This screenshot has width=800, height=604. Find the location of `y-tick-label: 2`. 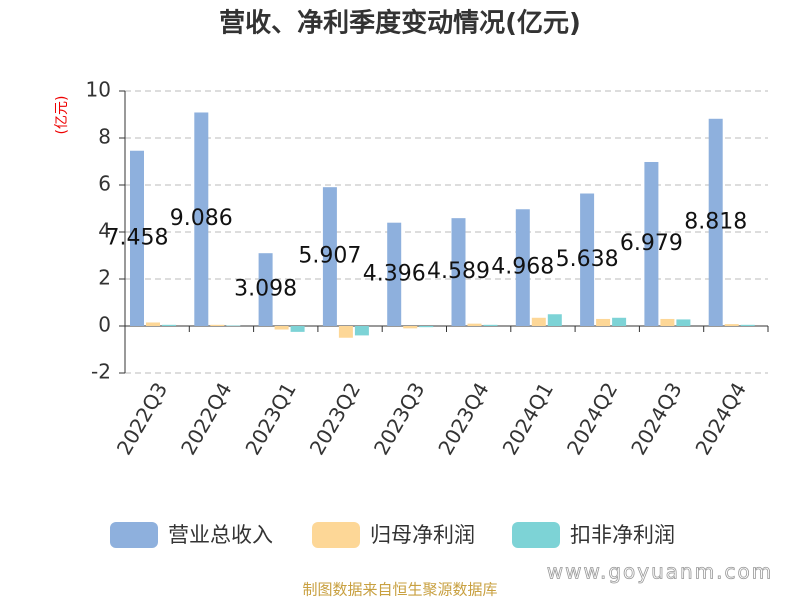

y-tick-label: 2 is located at coordinates (104, 278).